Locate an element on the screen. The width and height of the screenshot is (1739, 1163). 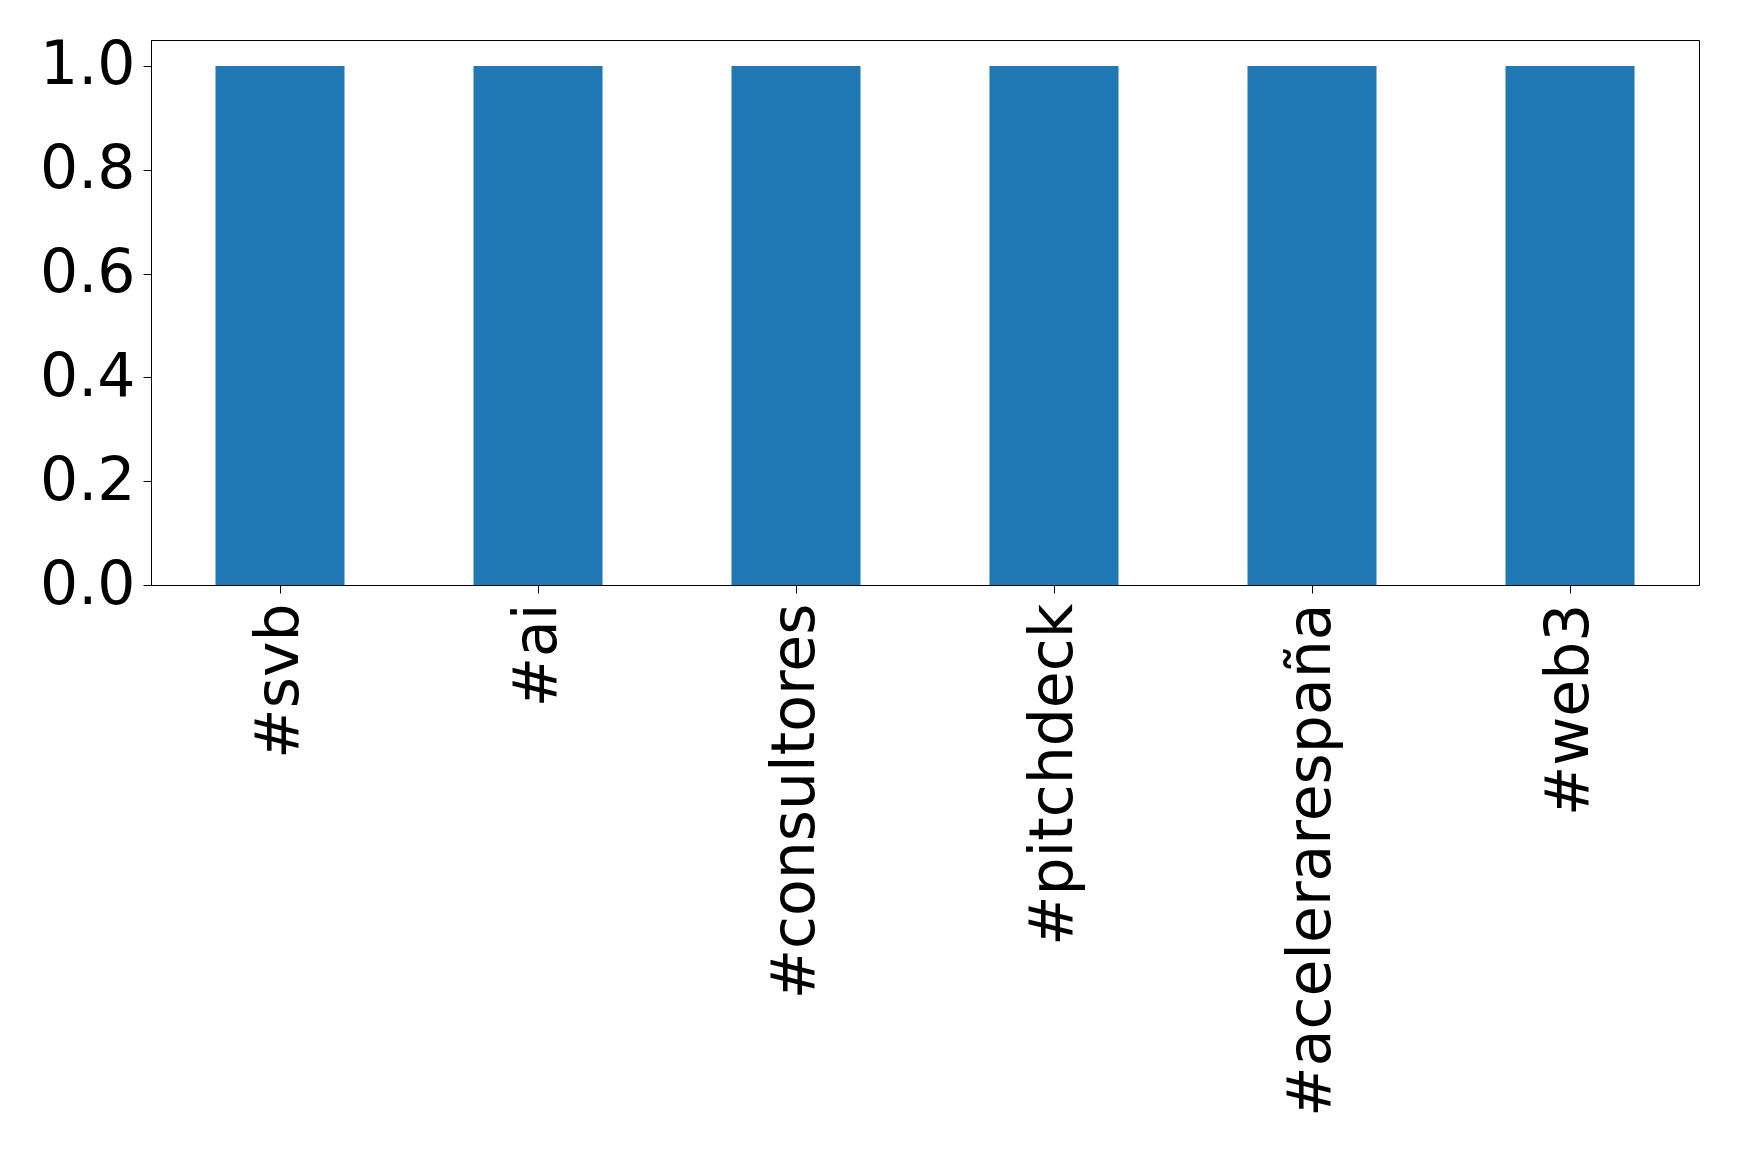
y-tick-label: 0.8 is located at coordinates (88, 167).